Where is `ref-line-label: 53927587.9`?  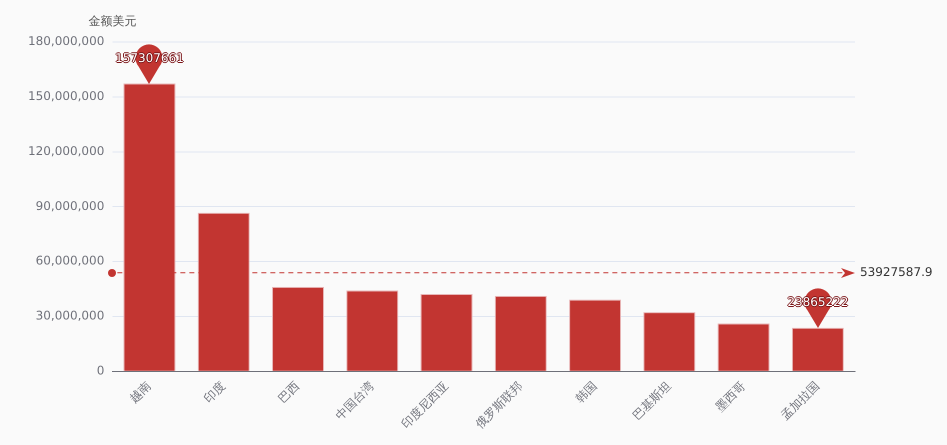
ref-line-label: 53927587.9 is located at coordinates (896, 271).